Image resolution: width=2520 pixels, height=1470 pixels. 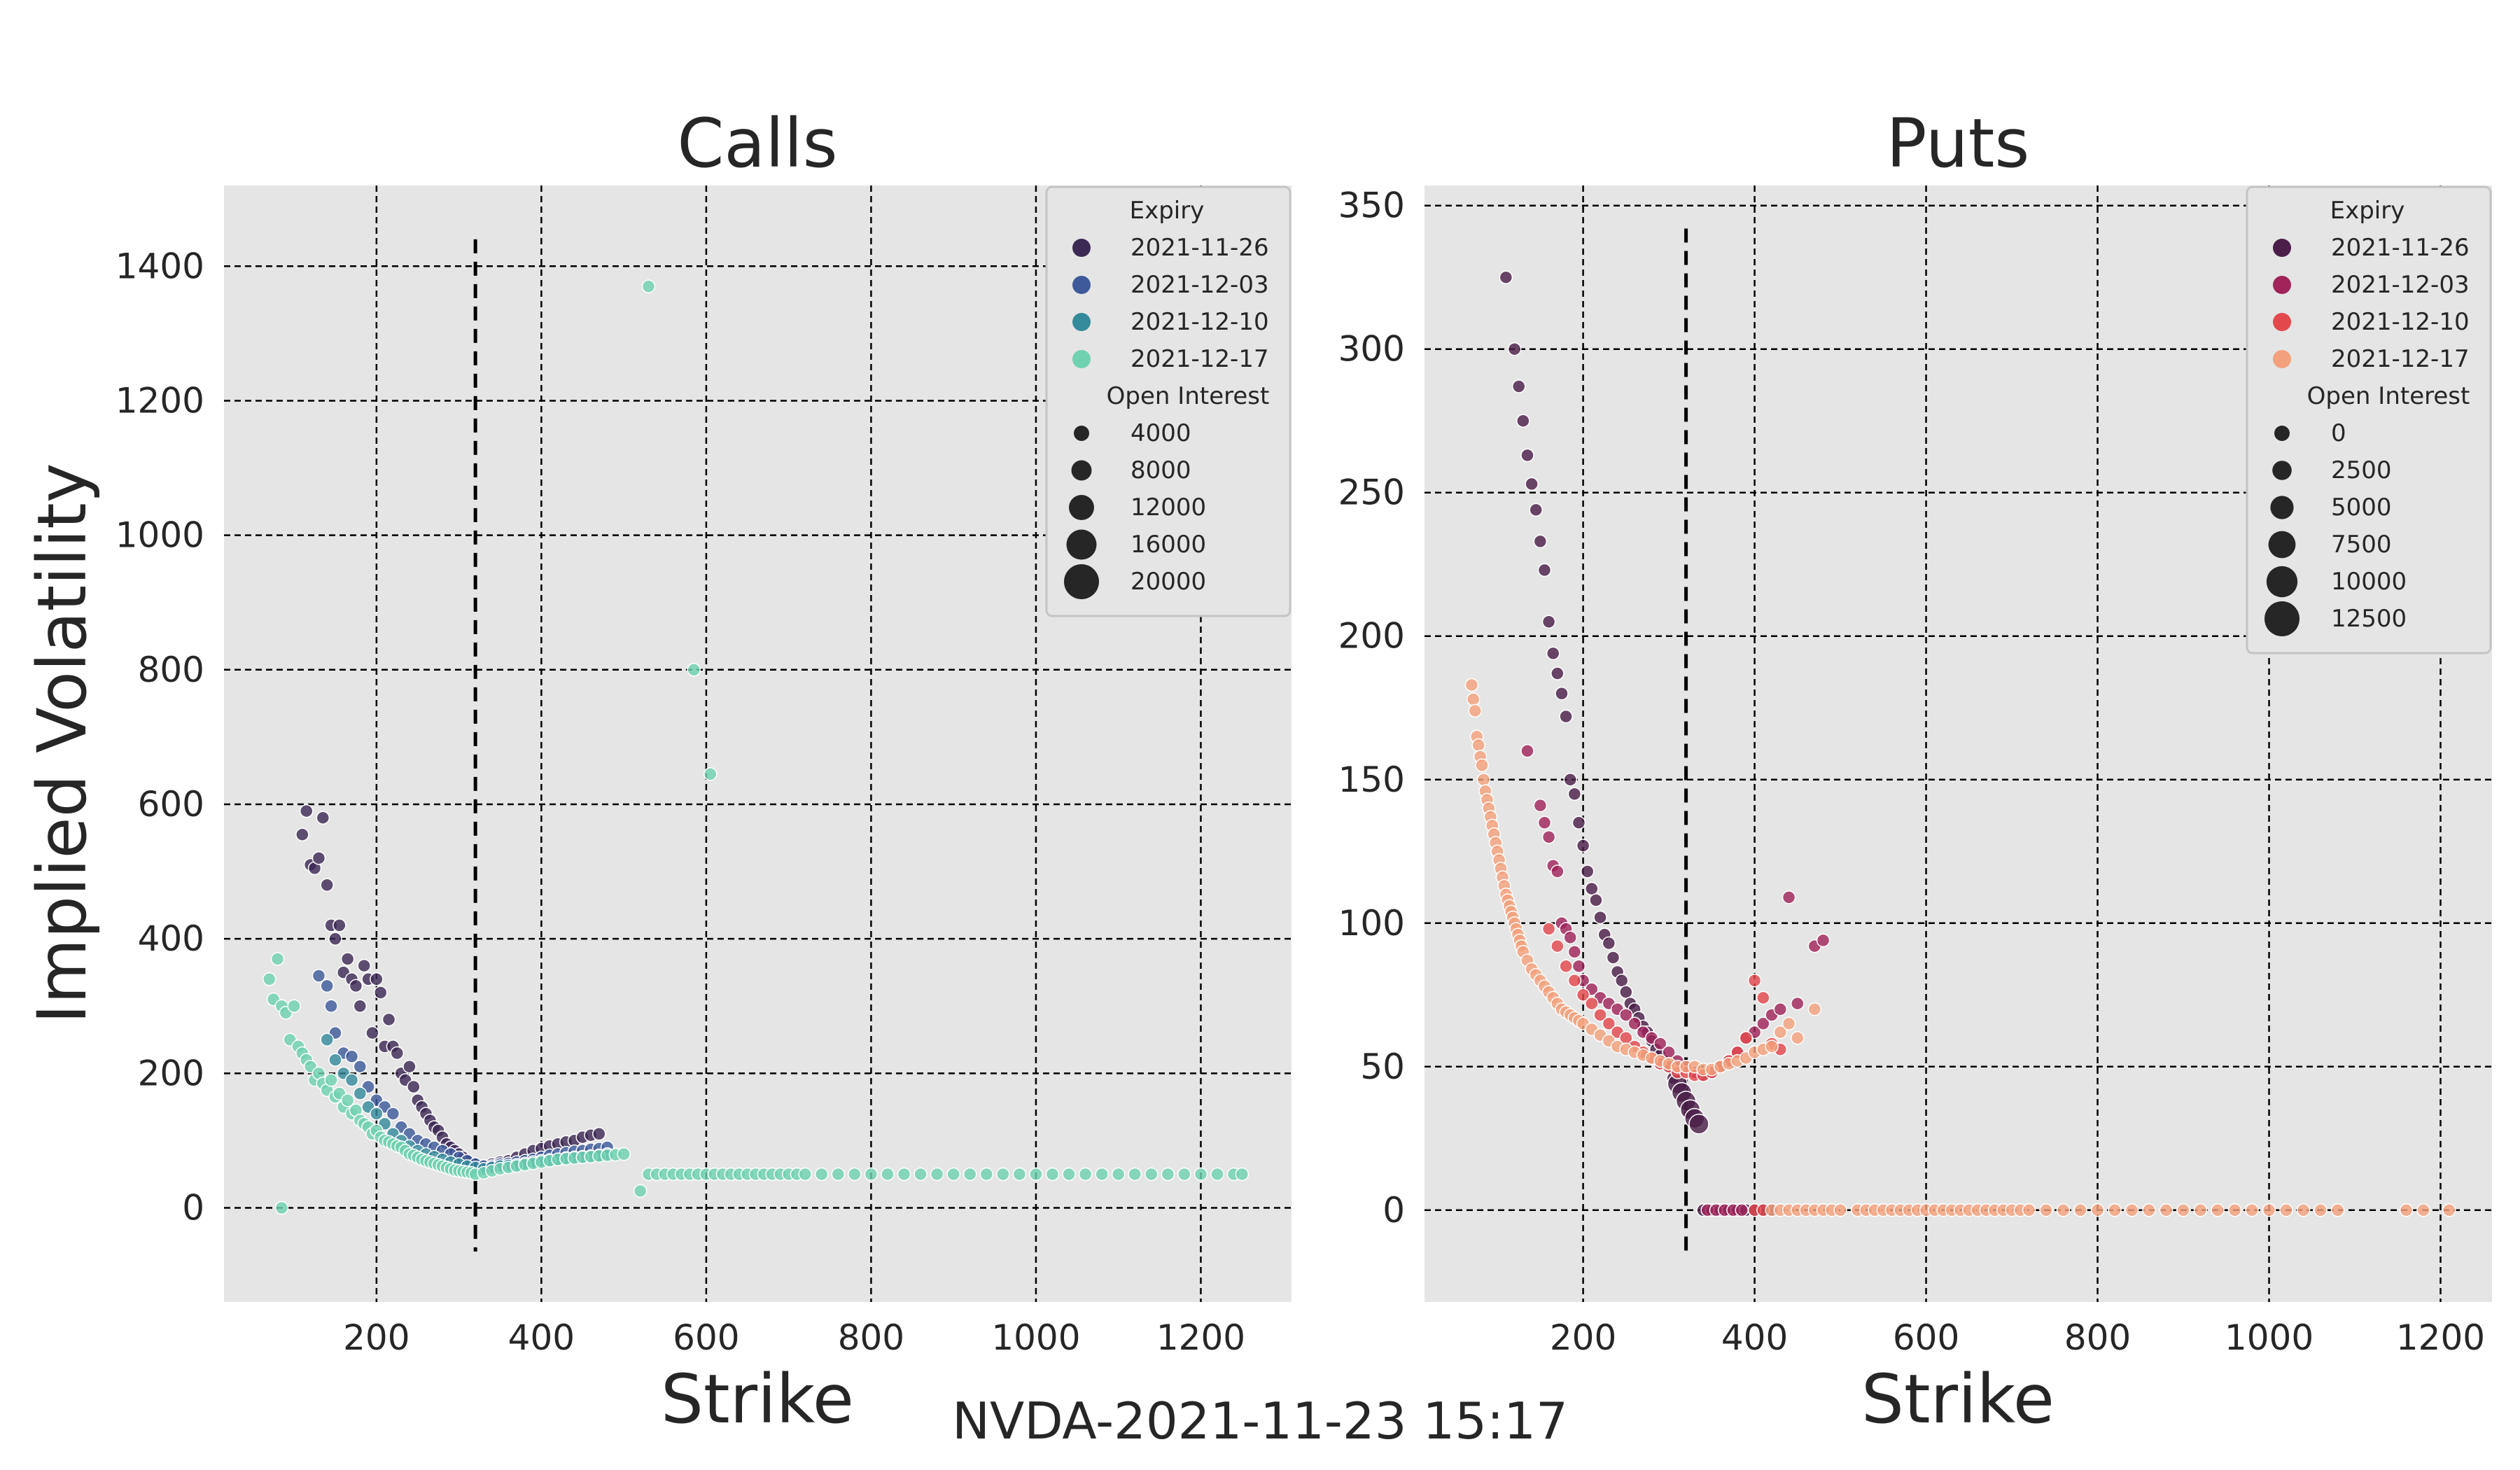 What do you see at coordinates (193, 1207) in the screenshot?
I see `calls-y-tick-label: 0` at bounding box center [193, 1207].